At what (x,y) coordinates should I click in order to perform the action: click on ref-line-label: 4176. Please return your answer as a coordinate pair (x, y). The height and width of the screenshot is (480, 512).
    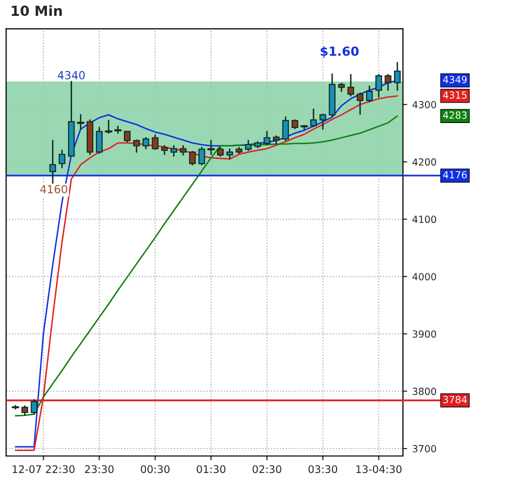
    Looking at the image, I should click on (455, 174).